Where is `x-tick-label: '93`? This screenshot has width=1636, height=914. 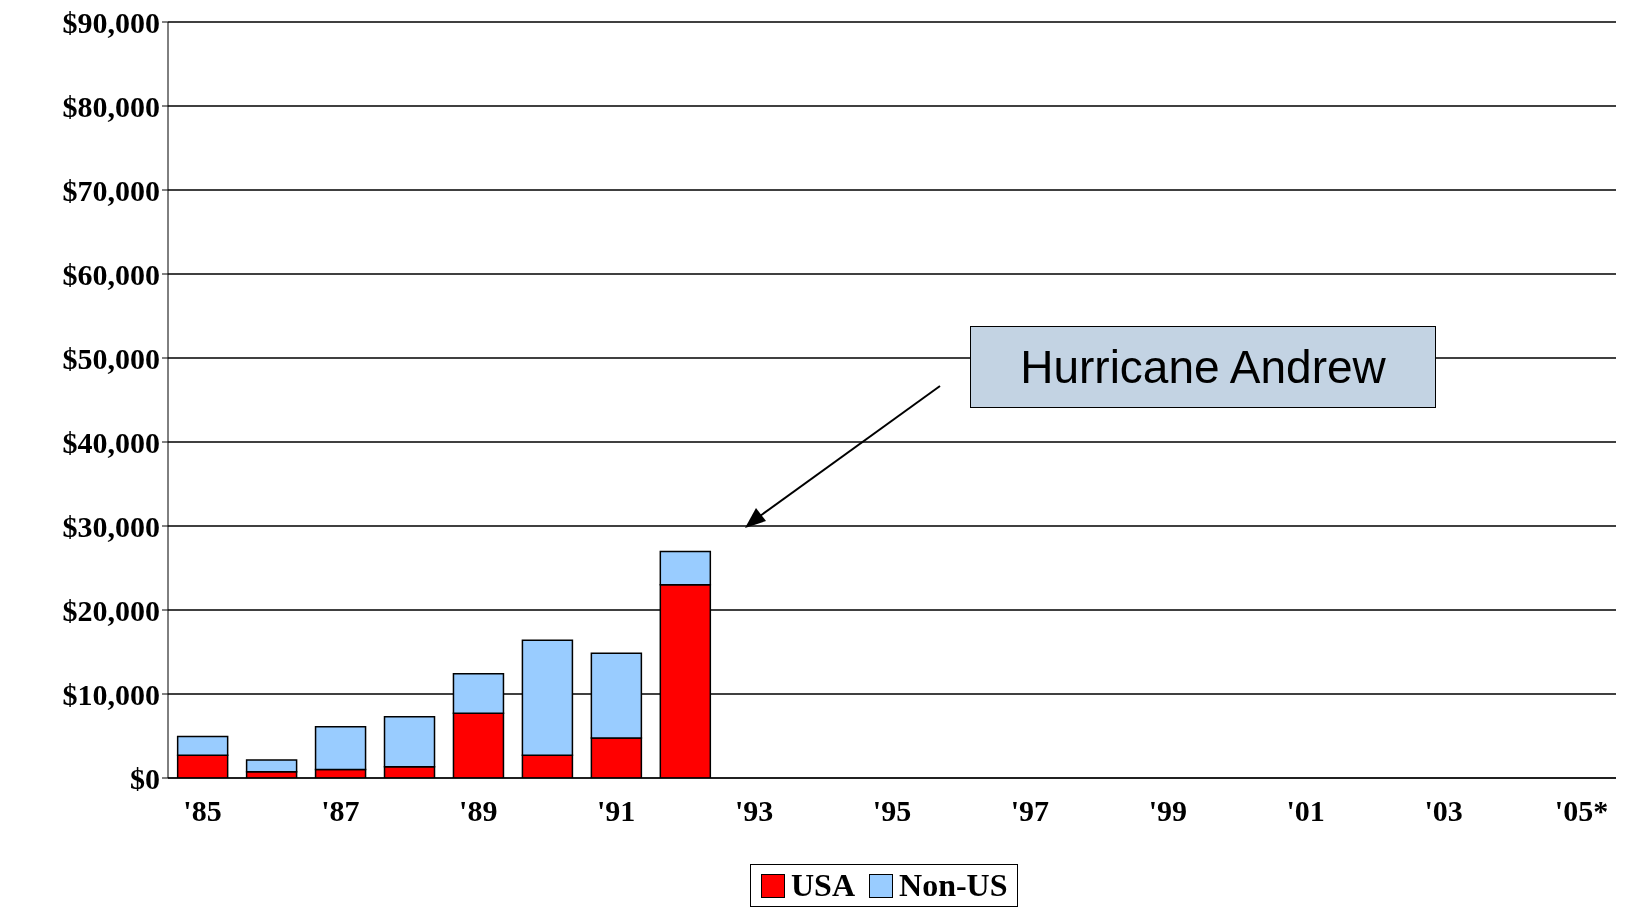
x-tick-label: '93 is located at coordinates (754, 811).